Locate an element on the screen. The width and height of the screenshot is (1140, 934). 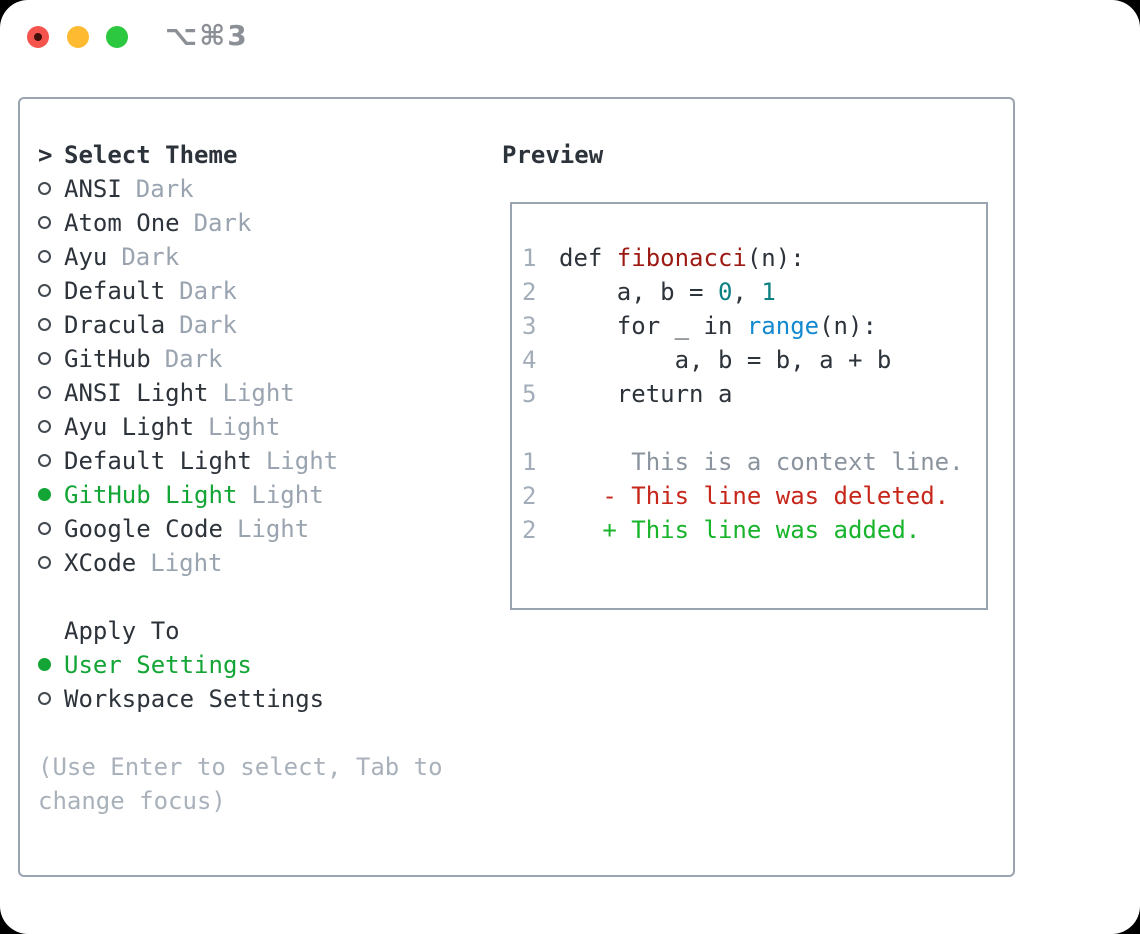
close-button is located at coordinates (38, 37).